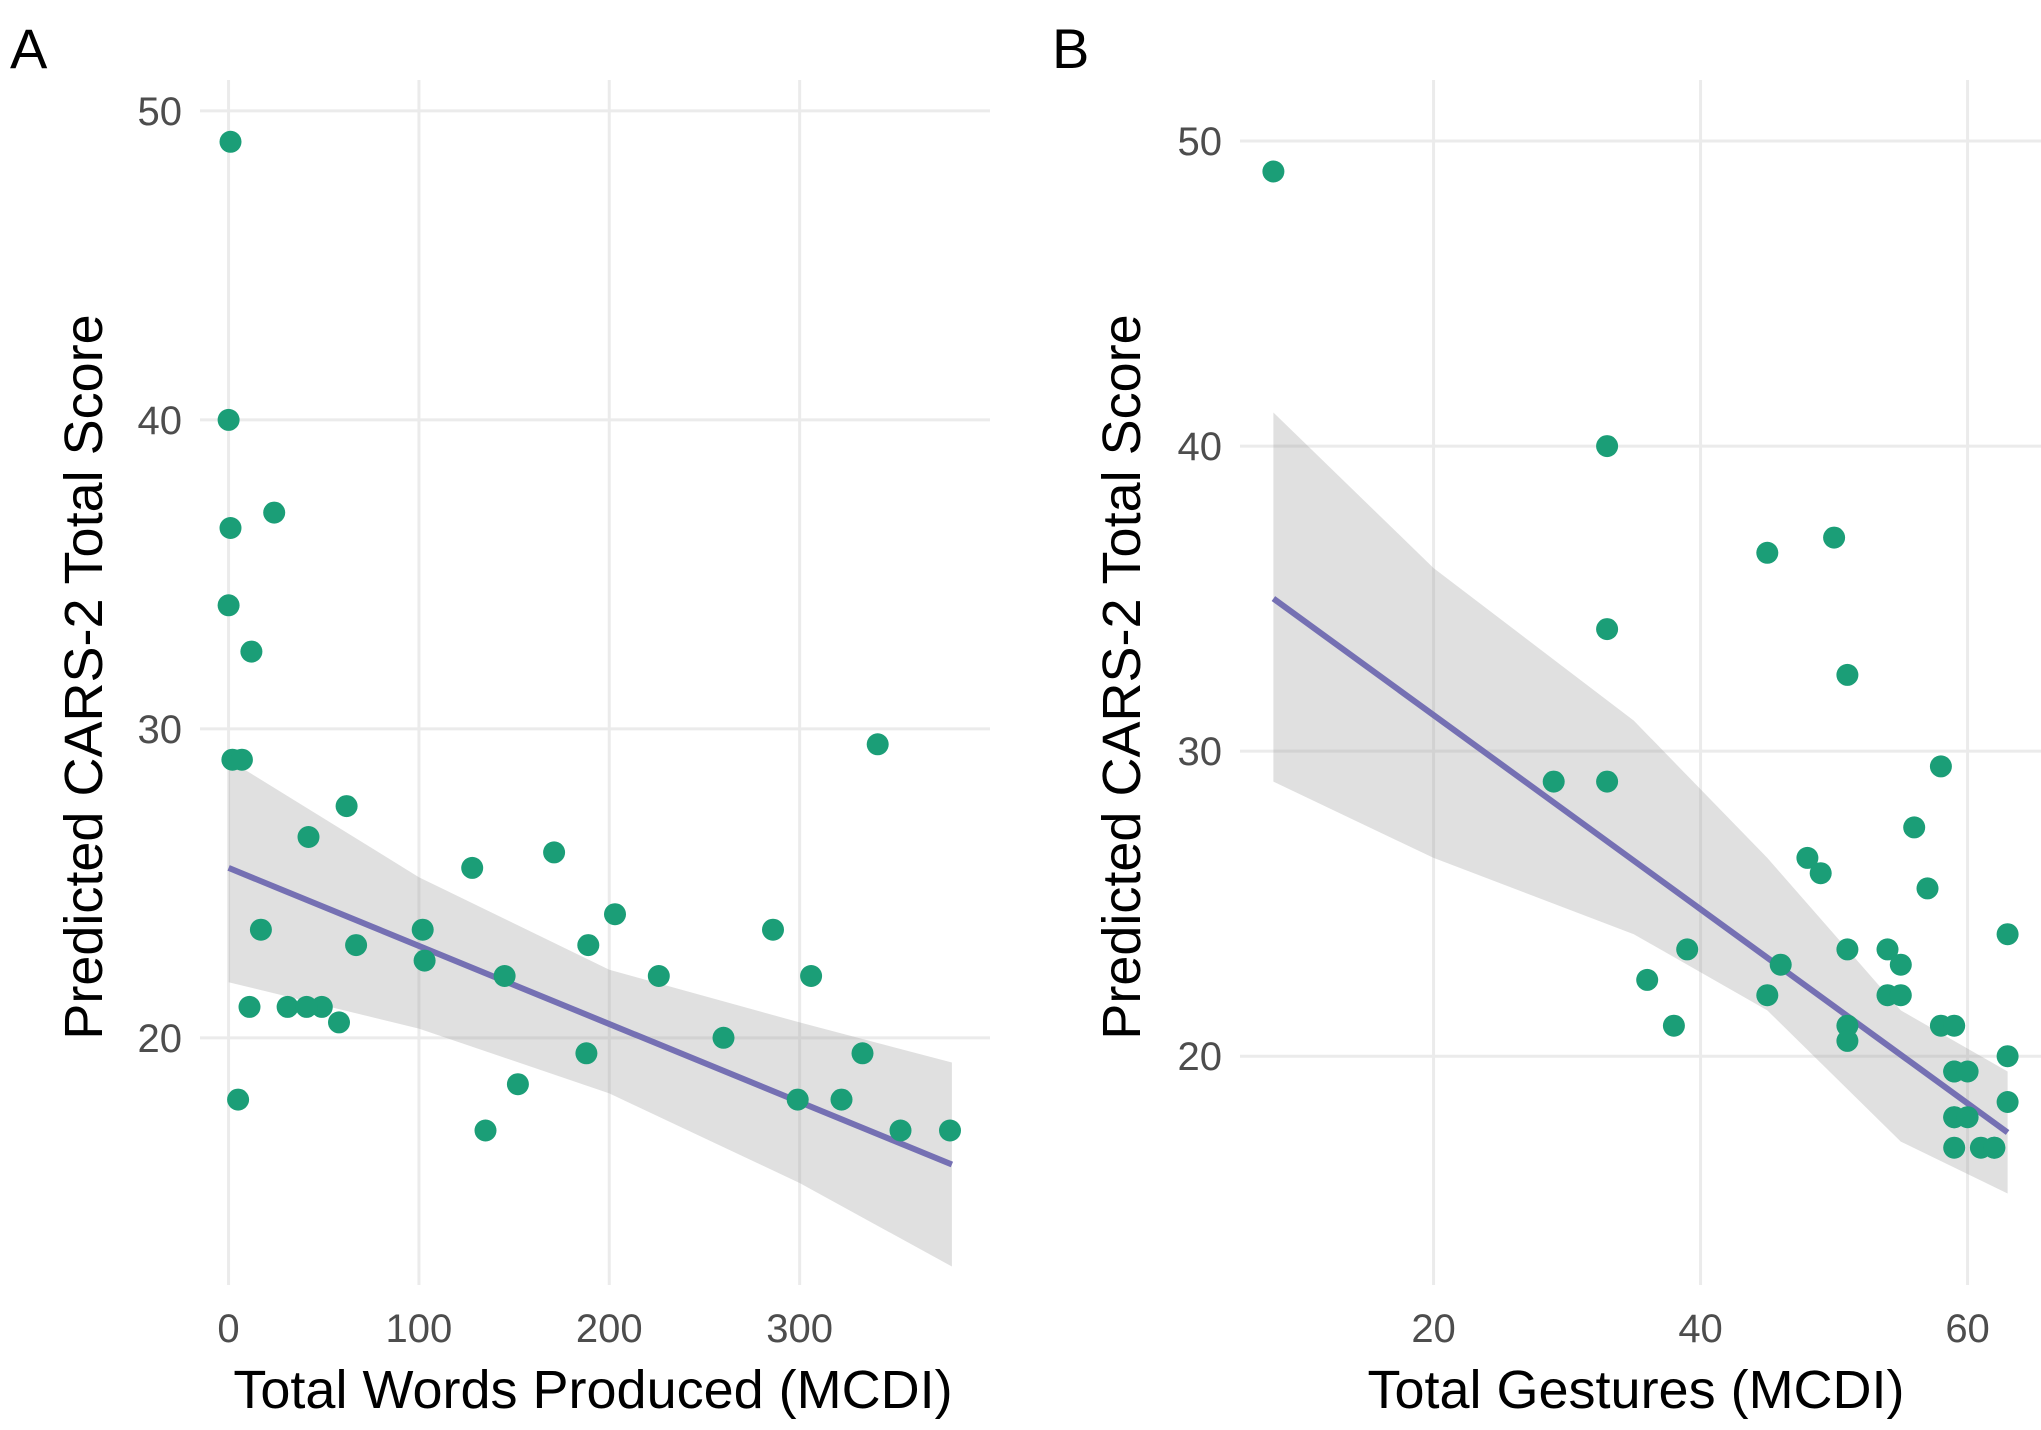 The width and height of the screenshot is (2041, 1430). Describe the element at coordinates (1967, 1329) in the screenshot. I see `panel-b-x-tick-label: 60` at that location.